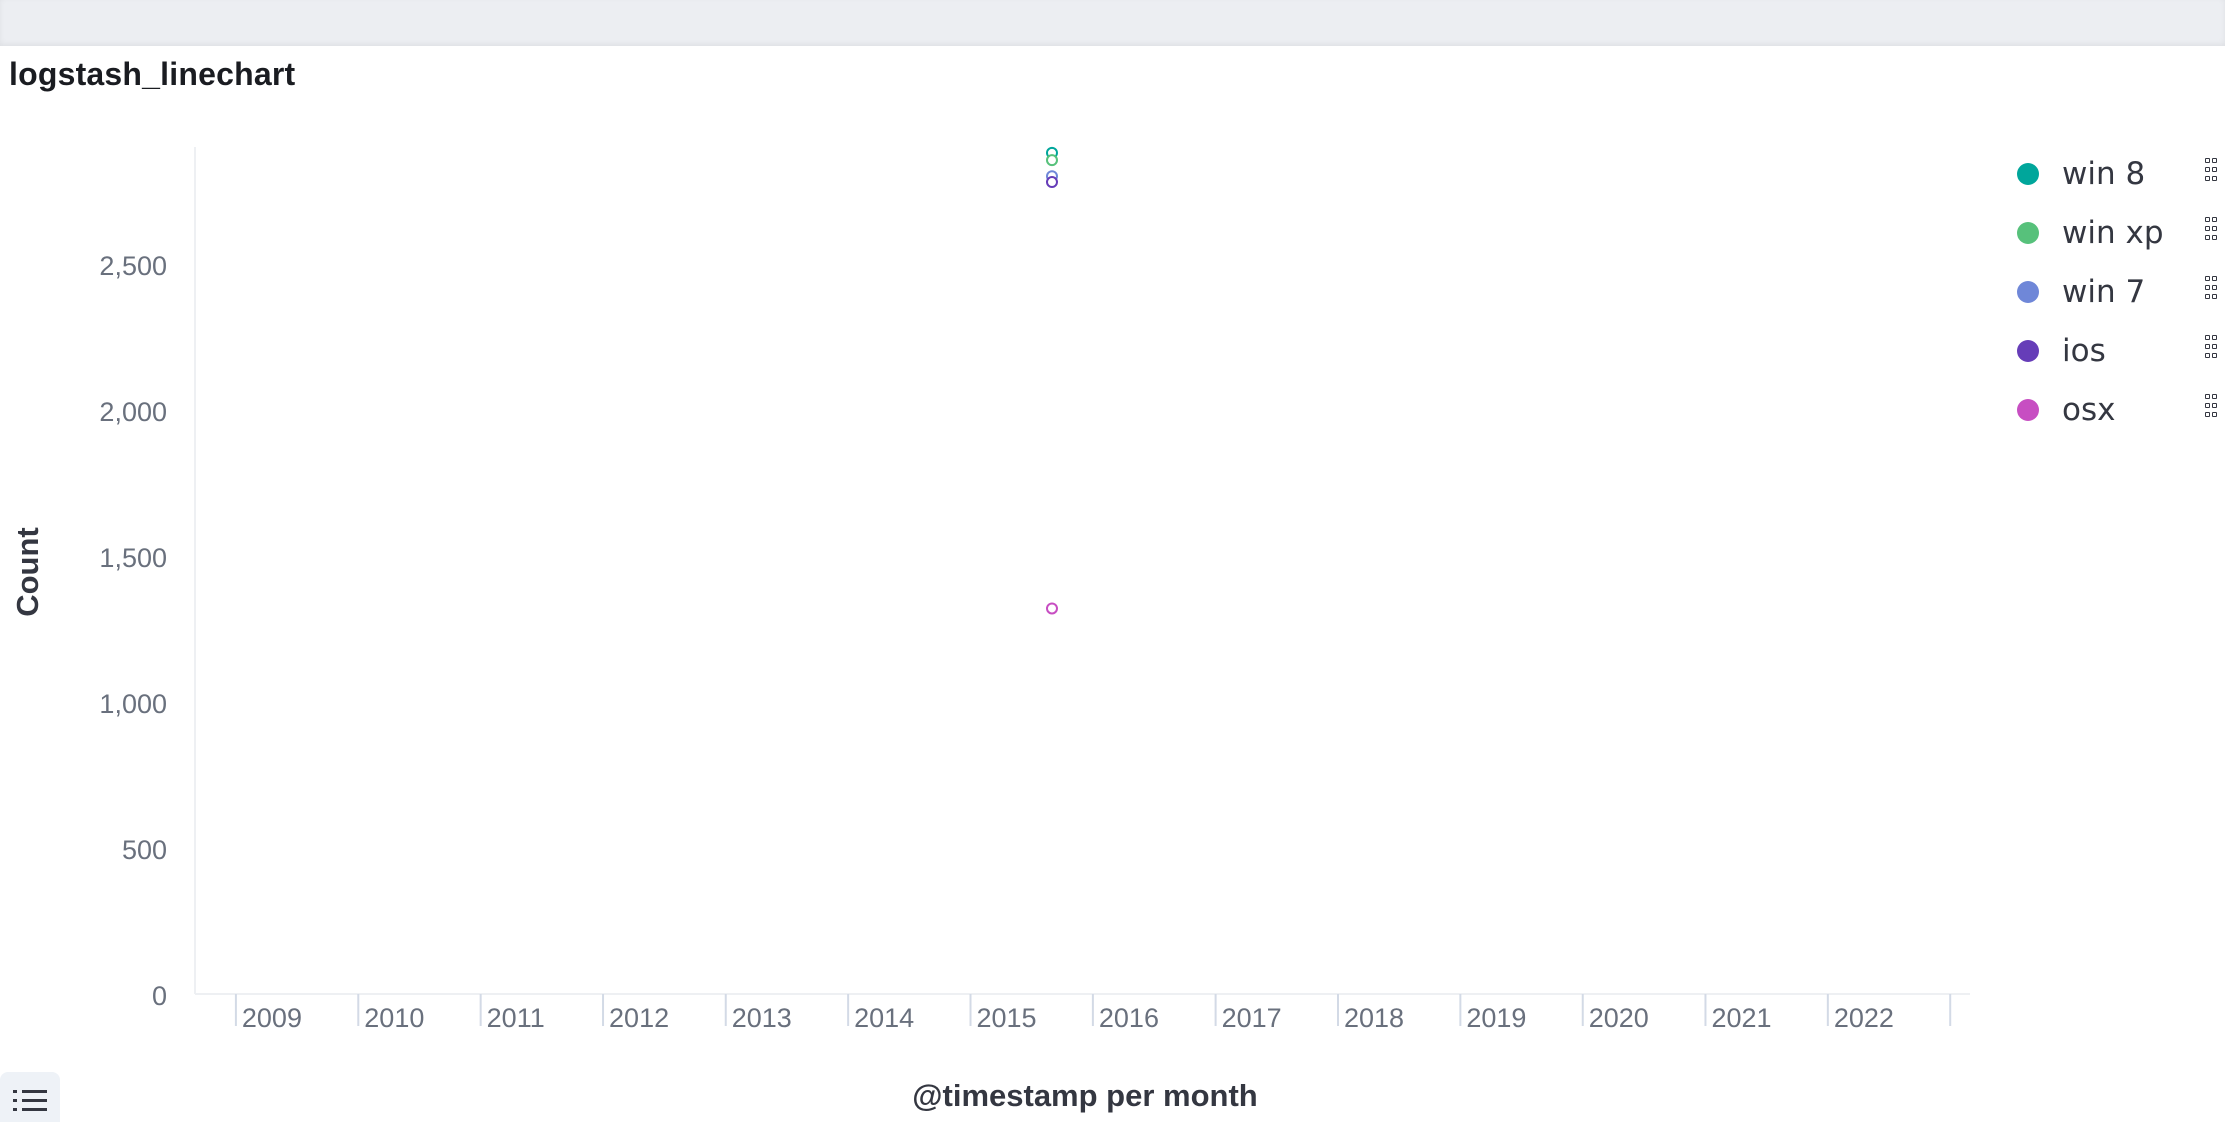  Describe the element at coordinates (1085, 1095) in the screenshot. I see `x-axis-label: @timestamp per month` at that location.